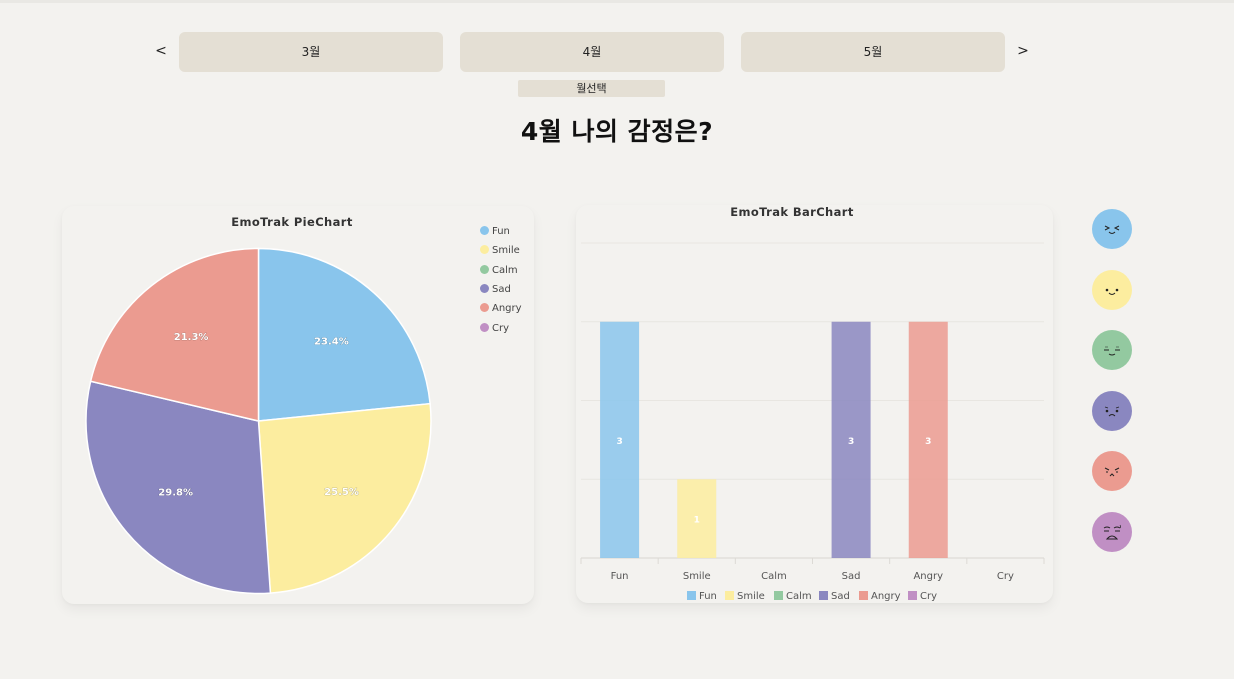 Image resolution: width=1234 pixels, height=679 pixels. What do you see at coordinates (484, 327) in the screenshot?
I see `legend-dot-cry` at bounding box center [484, 327].